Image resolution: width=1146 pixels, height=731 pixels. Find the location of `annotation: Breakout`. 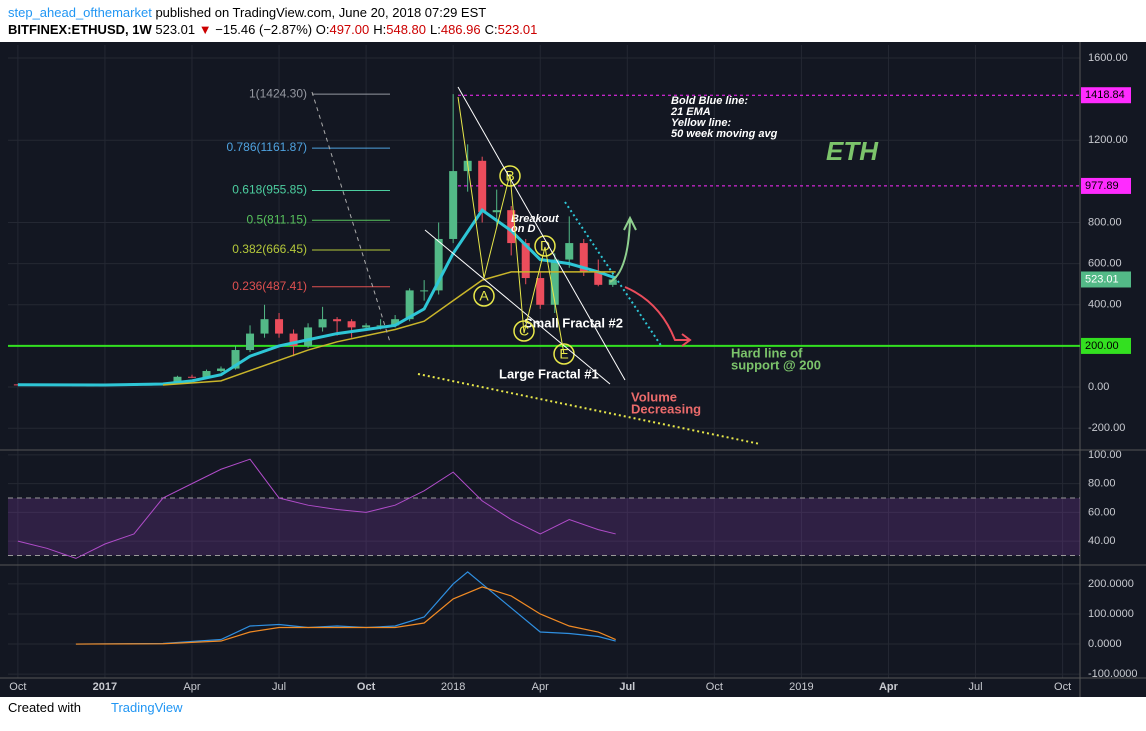

annotation: Breakout is located at coordinates (535, 219).